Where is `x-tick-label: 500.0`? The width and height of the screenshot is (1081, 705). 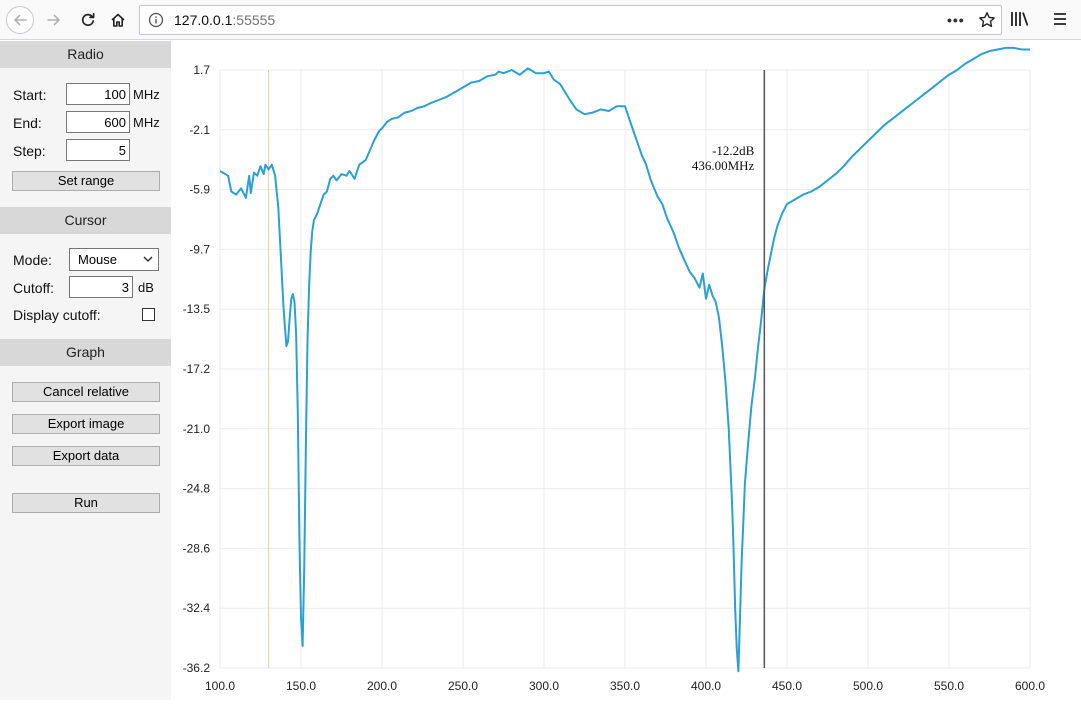
x-tick-label: 500.0 is located at coordinates (868, 686).